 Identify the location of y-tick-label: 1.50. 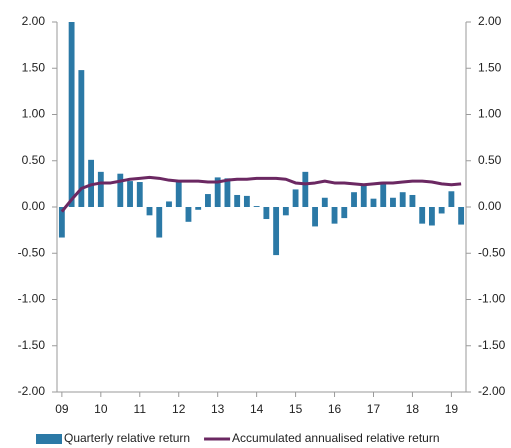
(34, 67).